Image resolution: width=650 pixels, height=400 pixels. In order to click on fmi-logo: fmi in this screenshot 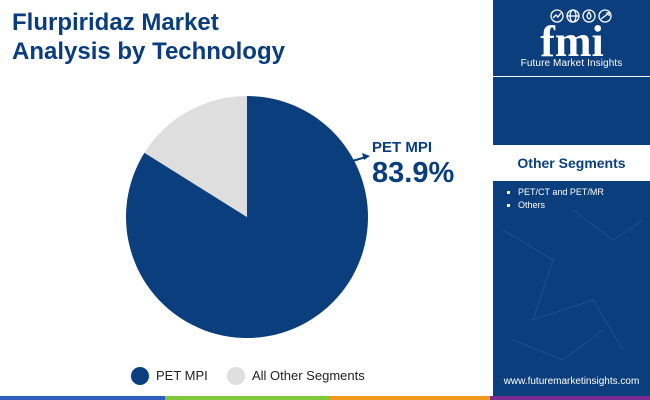, I will do `click(576, 37)`.